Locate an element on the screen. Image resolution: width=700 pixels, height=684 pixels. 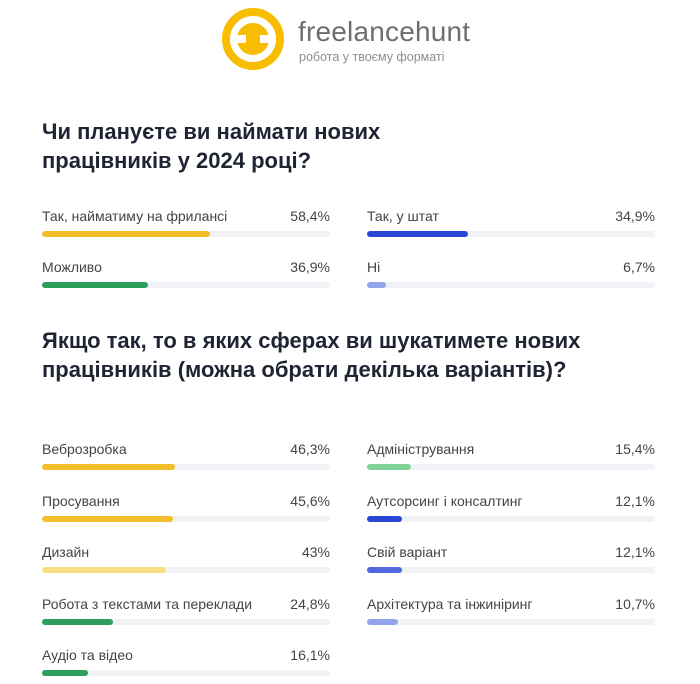
bar-label: Адміністрування is located at coordinates (421, 449).